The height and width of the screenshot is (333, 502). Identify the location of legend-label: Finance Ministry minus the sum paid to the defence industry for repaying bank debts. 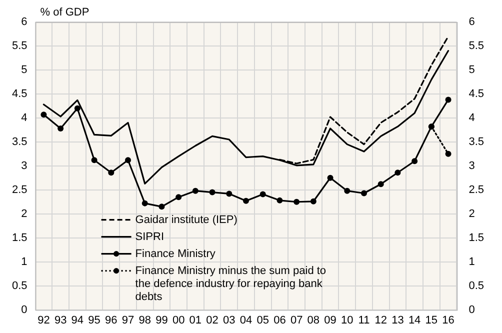
(230, 283).